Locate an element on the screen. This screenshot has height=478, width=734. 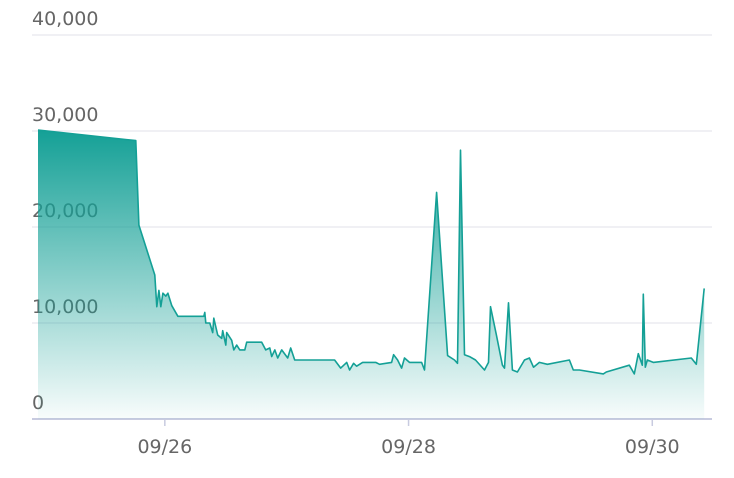
y-tick-label: 30,000 is located at coordinates (65, 115).